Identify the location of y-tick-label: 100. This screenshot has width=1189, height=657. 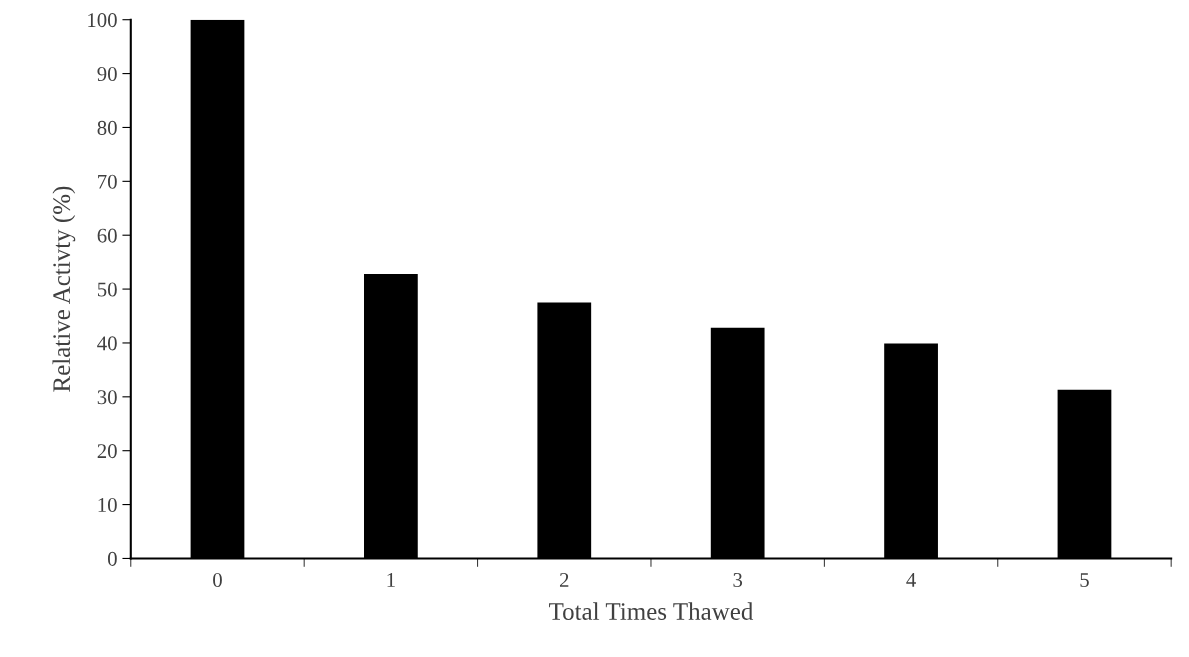
(102, 20).